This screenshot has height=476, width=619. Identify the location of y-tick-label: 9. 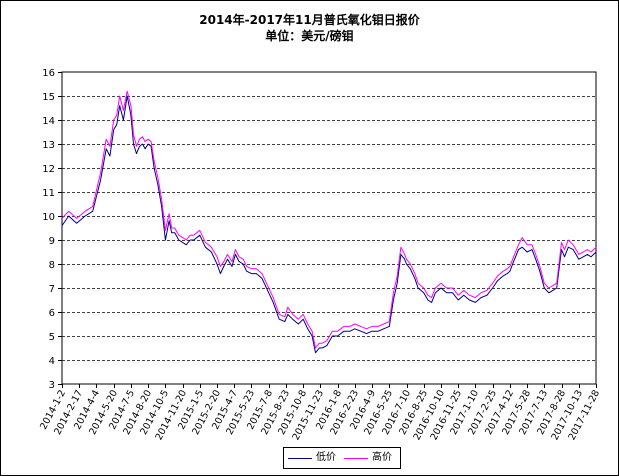
(52, 241).